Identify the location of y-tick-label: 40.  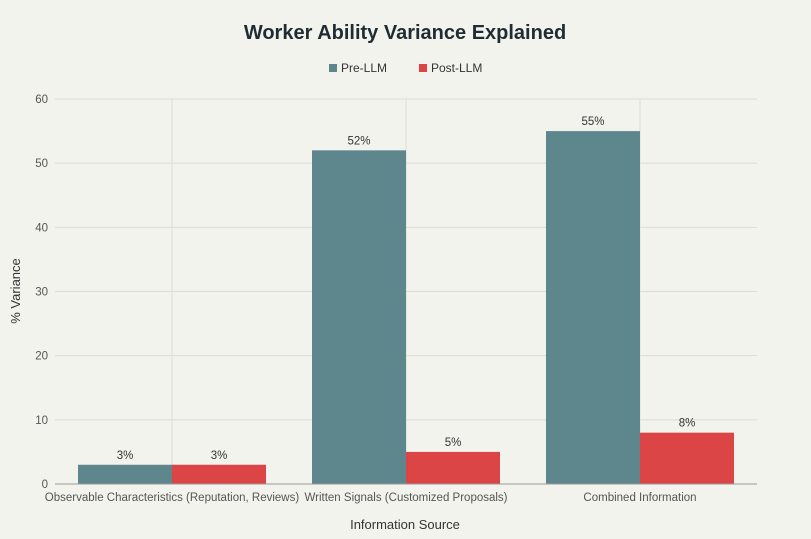
(41, 228).